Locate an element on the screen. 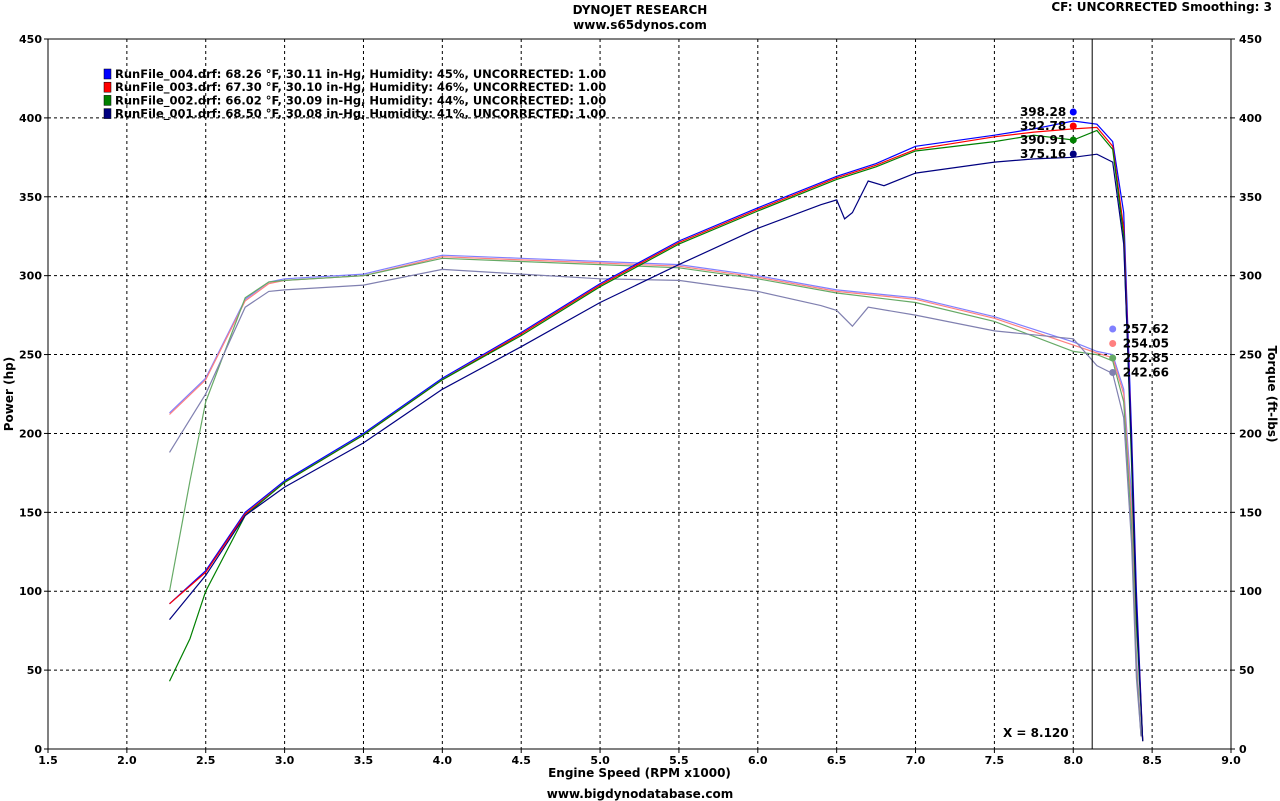 The width and height of the screenshot is (1280, 801). y2-tick-label: 400 is located at coordinates (1250, 118).